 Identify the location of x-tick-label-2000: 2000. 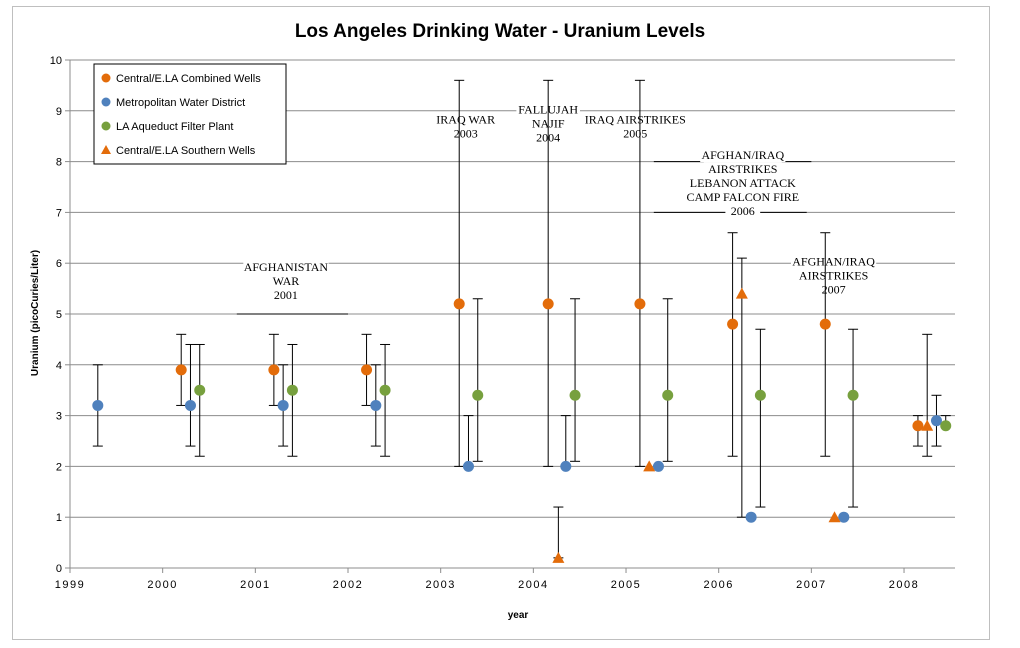
(162, 585).